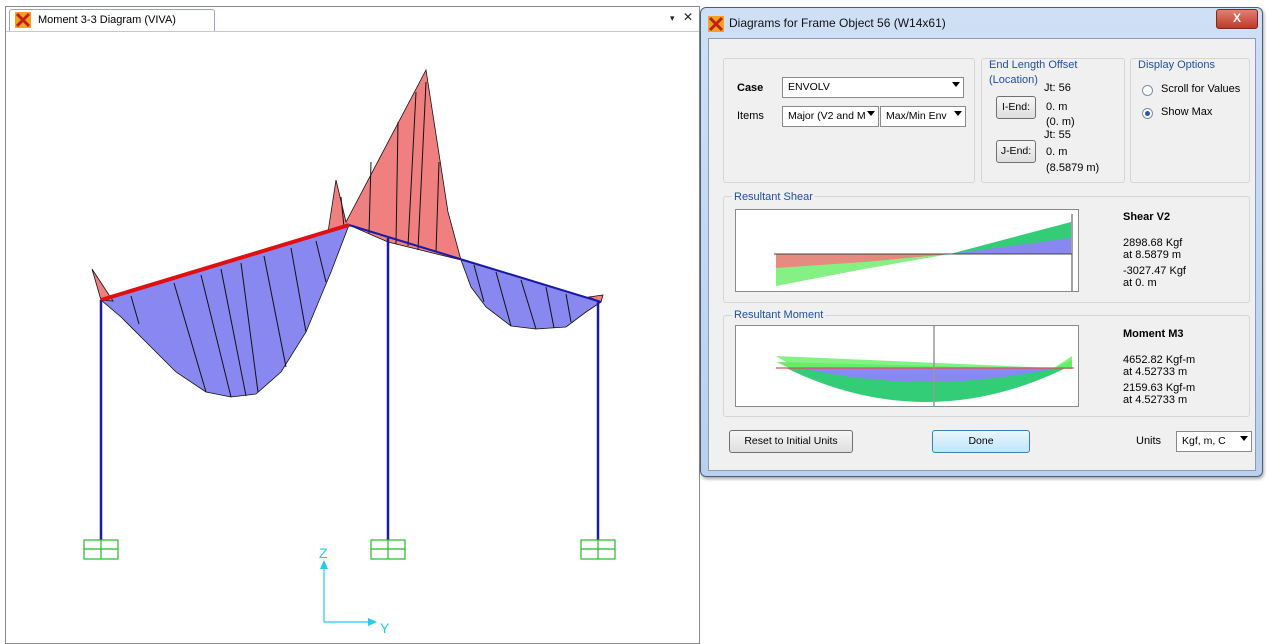 Image resolution: width=1268 pixels, height=644 pixels. Describe the element at coordinates (1201, 89) in the screenshot. I see `scroll-for-values-label: Scroll for Values` at that location.